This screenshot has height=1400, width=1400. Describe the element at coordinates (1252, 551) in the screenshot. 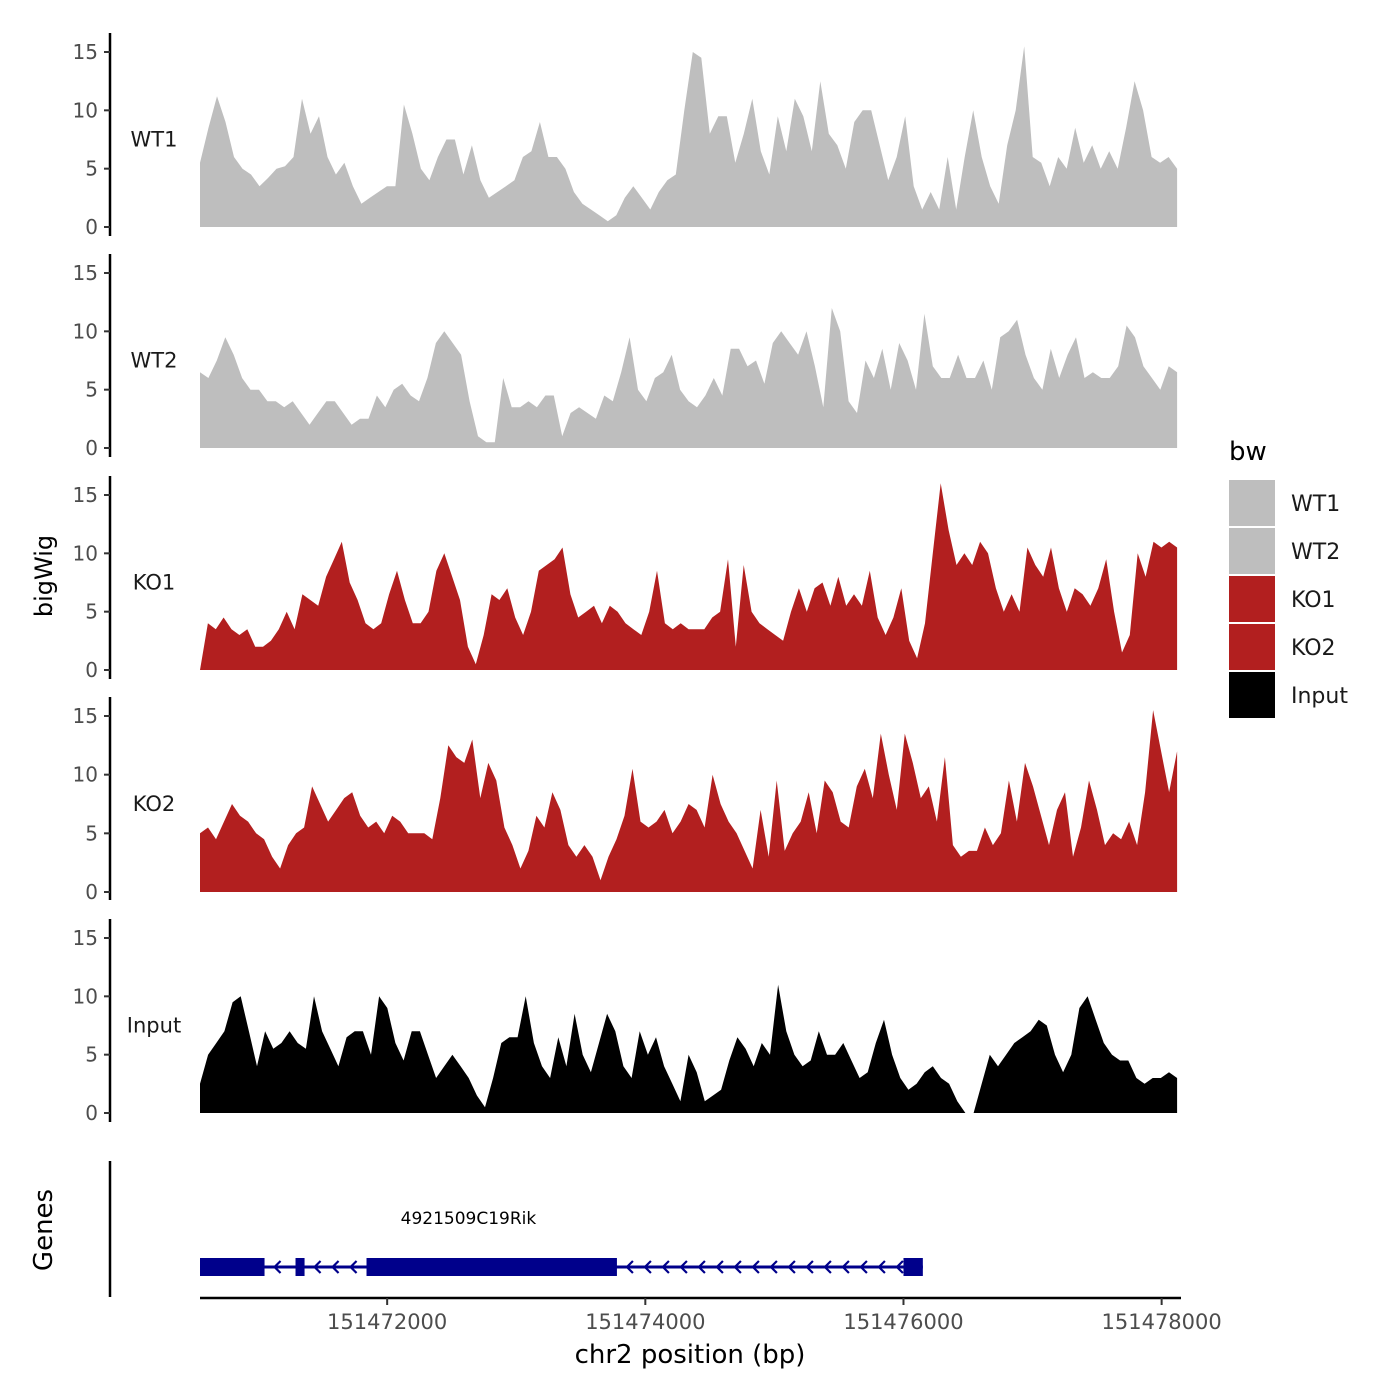

I see `legend-key-wt2` at that location.